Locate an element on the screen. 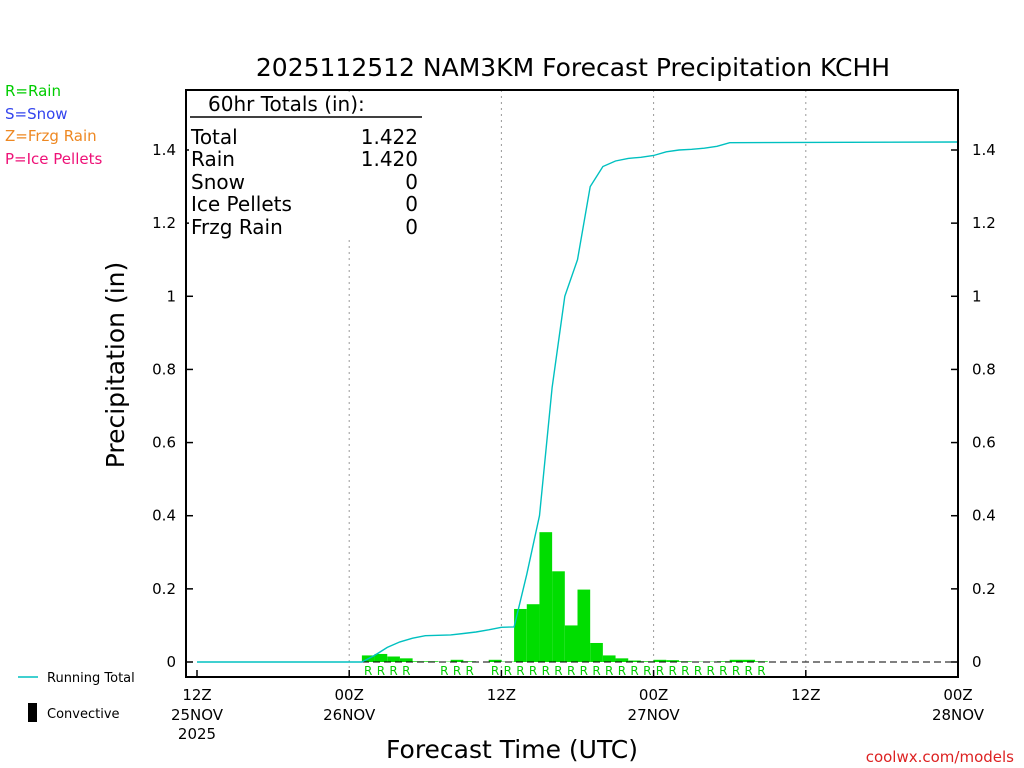  y-tick-label: 1.4 is located at coordinates (164, 150).